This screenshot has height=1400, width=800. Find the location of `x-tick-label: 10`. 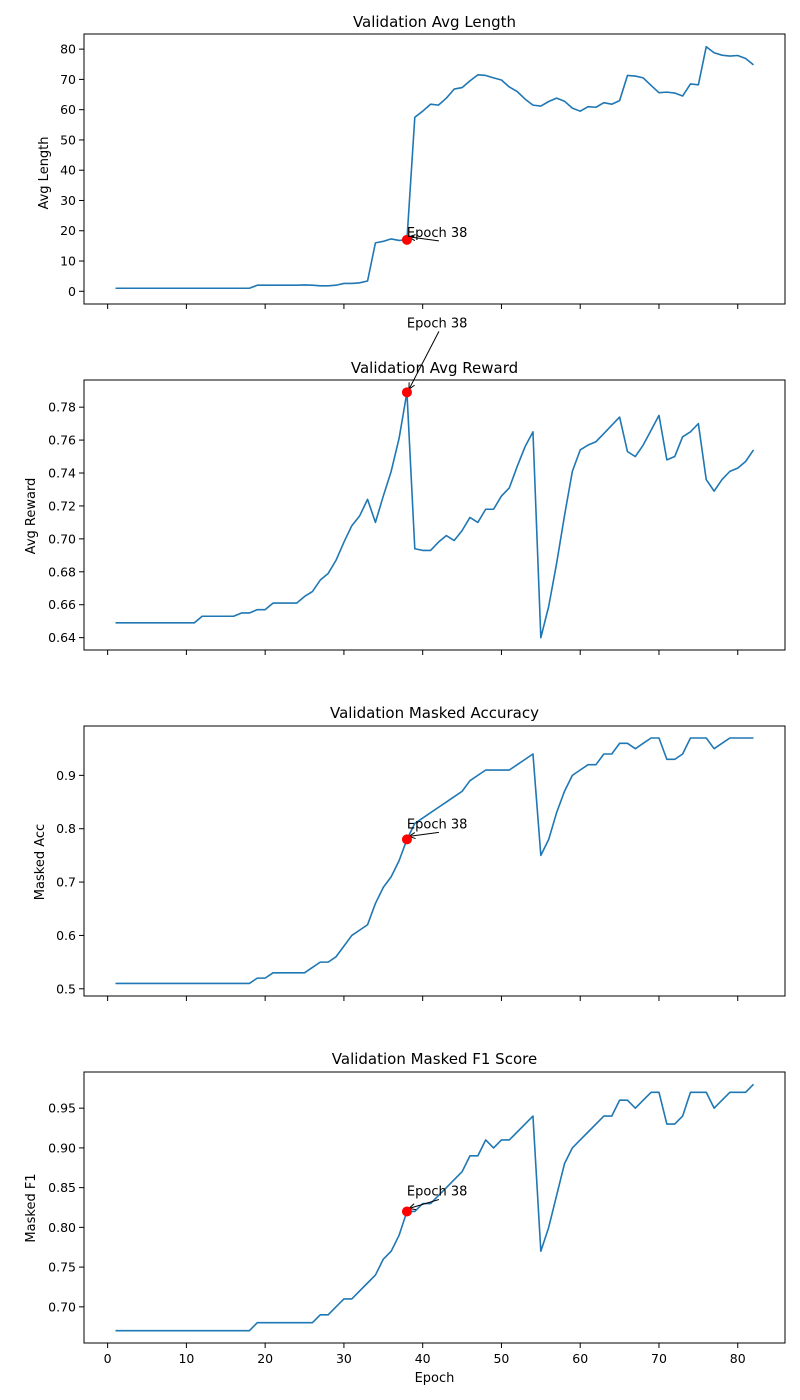

x-tick-label: 10 is located at coordinates (186, 1358).